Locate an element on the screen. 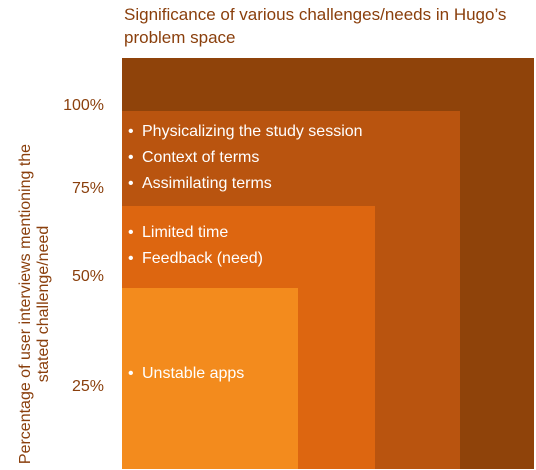 Image resolution: width=536 pixels, height=470 pixels. level-item: Physicalizing the study session is located at coordinates (291, 132).